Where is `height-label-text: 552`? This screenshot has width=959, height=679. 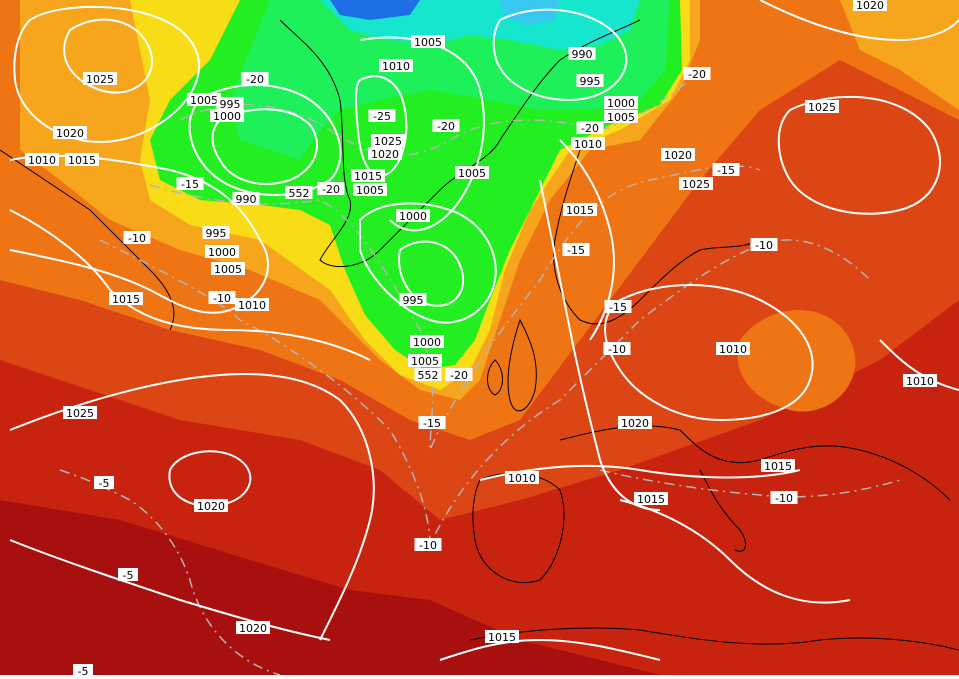
height-label-text: 552 is located at coordinates (428, 375).